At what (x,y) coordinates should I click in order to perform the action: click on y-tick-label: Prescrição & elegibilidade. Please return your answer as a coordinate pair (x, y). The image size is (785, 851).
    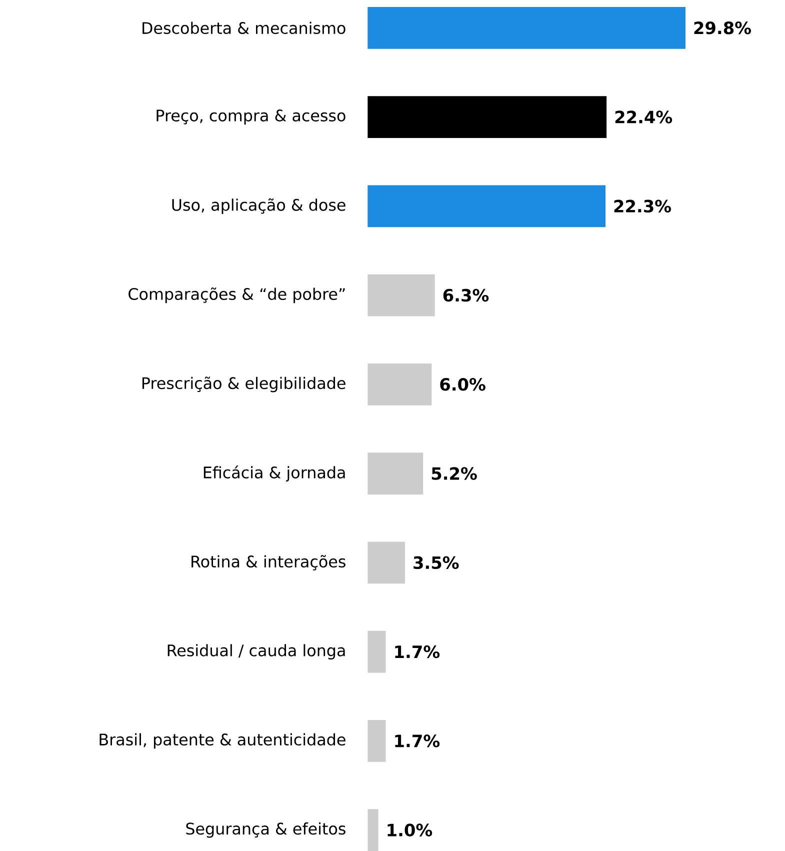
    Looking at the image, I should click on (244, 384).